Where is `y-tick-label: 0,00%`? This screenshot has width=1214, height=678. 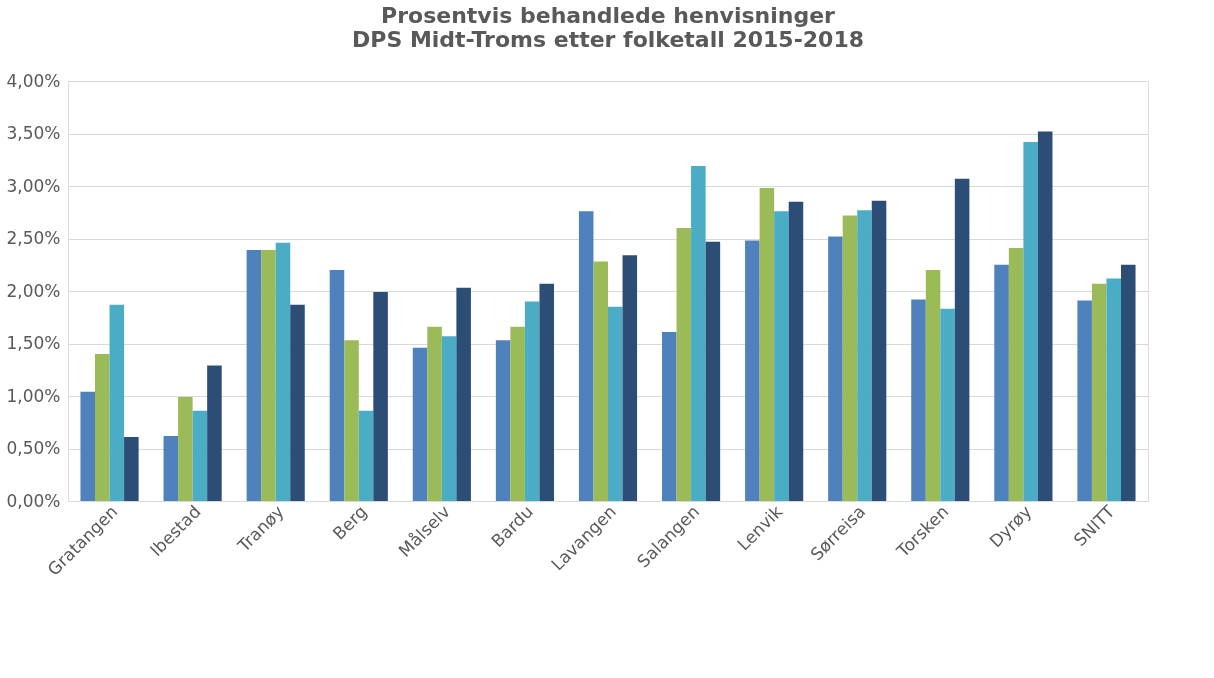 y-tick-label: 0,00% is located at coordinates (33, 500).